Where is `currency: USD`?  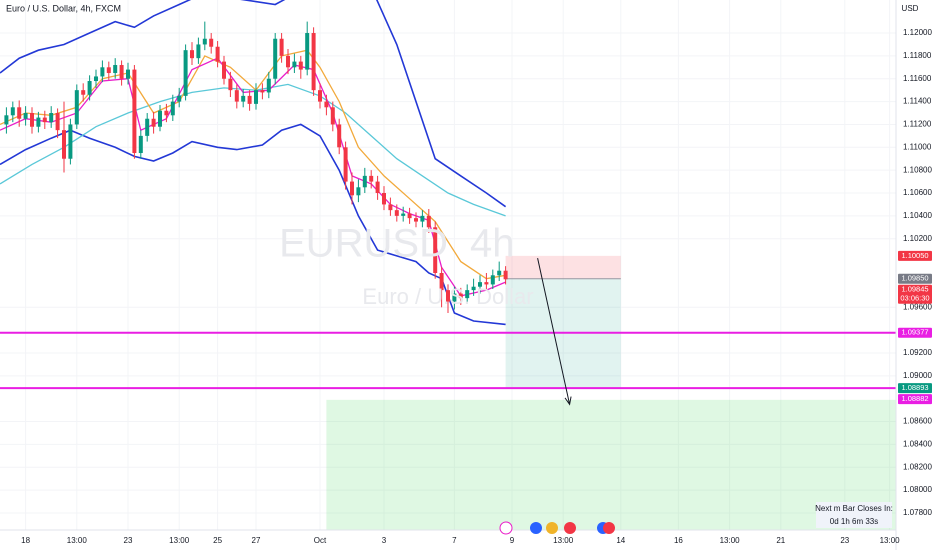
currency: USD is located at coordinates (910, 8).